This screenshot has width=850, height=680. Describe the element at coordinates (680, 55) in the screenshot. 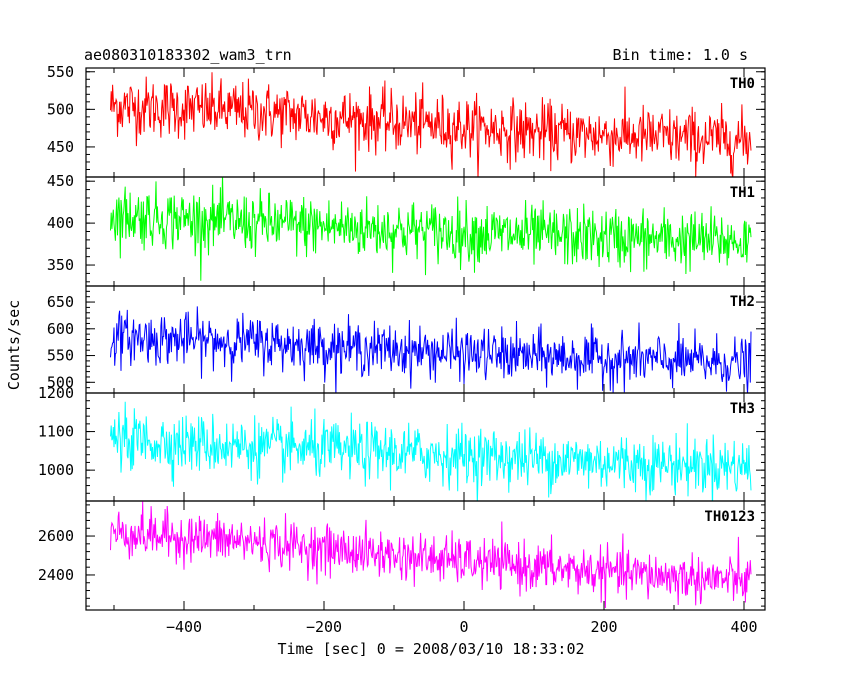

I see `bin-time-label: Bin time: 1.0 s` at that location.